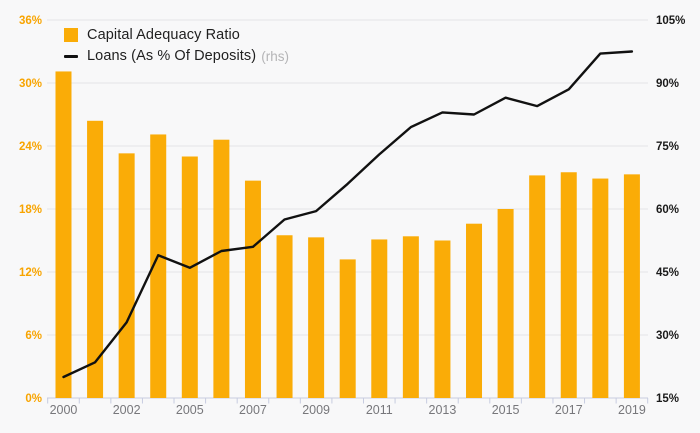 This screenshot has height=433, width=700. Describe the element at coordinates (158, 266) in the screenshot. I see `bar-2004` at that location.